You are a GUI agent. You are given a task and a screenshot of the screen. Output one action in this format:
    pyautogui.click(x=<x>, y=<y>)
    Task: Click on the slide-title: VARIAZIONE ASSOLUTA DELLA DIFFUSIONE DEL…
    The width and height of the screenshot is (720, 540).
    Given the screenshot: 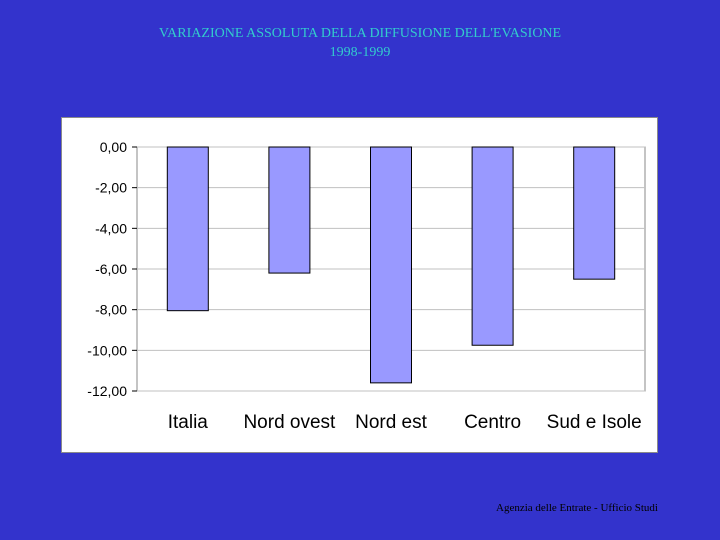 What is the action you would take?
    pyautogui.click(x=360, y=43)
    